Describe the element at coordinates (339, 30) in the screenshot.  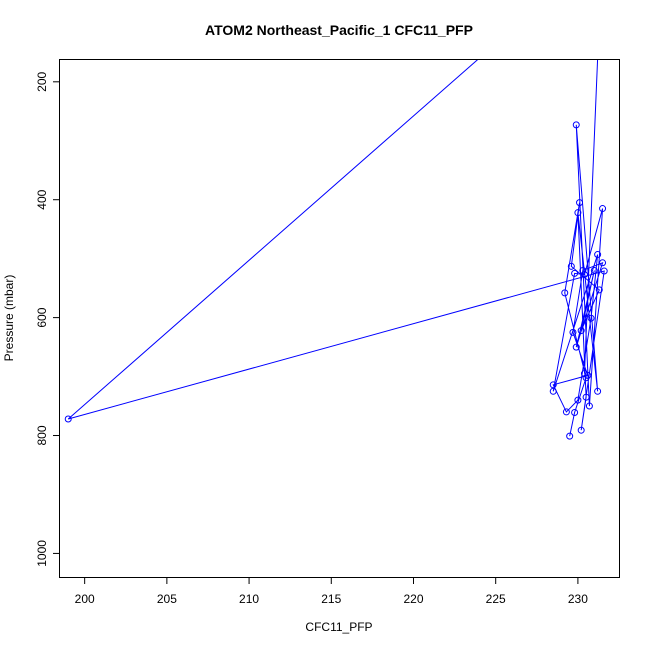
I see `chart-title: ATOM2 Northeast_Pacific_1 CFC11_PFP` at that location.